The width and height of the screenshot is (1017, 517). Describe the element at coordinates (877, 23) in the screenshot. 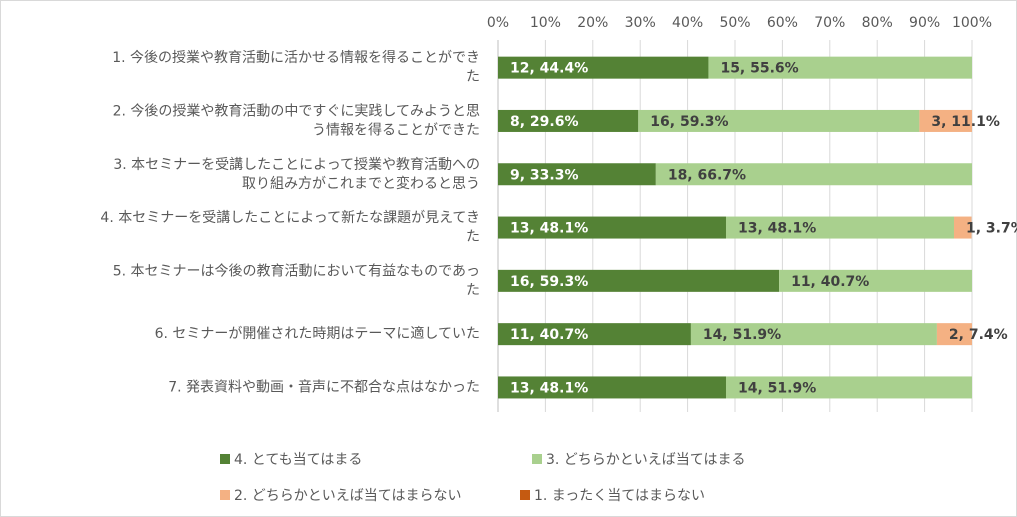

I see `x-tick-label: 80%` at that location.